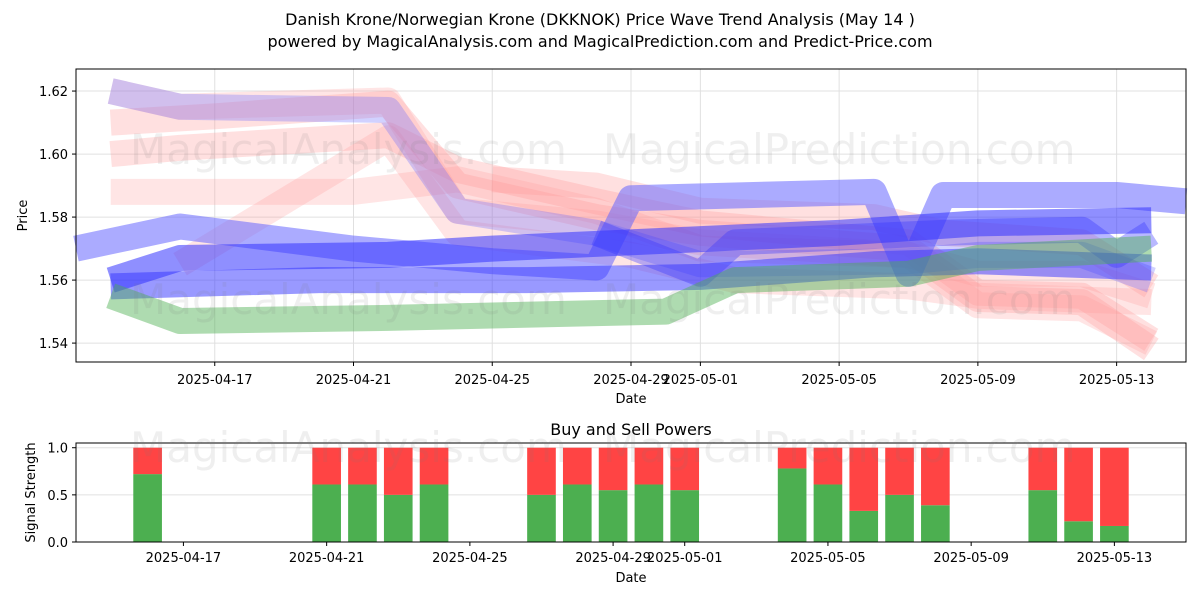 The image size is (1200, 600). I want to click on signal-chart-title: Buy and Sell Powers, so click(631, 429).